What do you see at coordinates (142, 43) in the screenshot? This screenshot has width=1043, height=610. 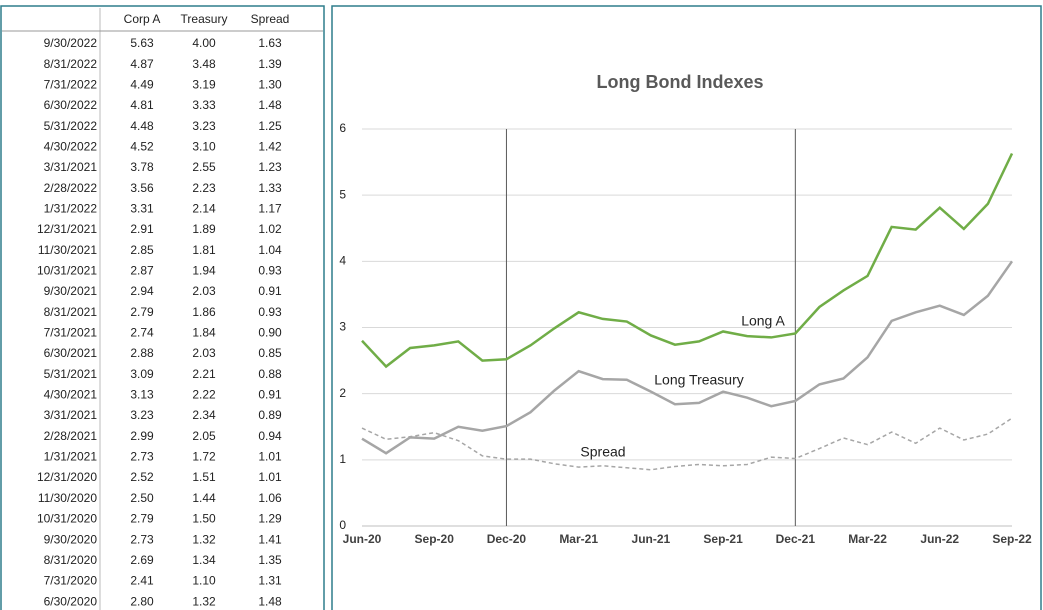 I see `value-cell: 5.63` at bounding box center [142, 43].